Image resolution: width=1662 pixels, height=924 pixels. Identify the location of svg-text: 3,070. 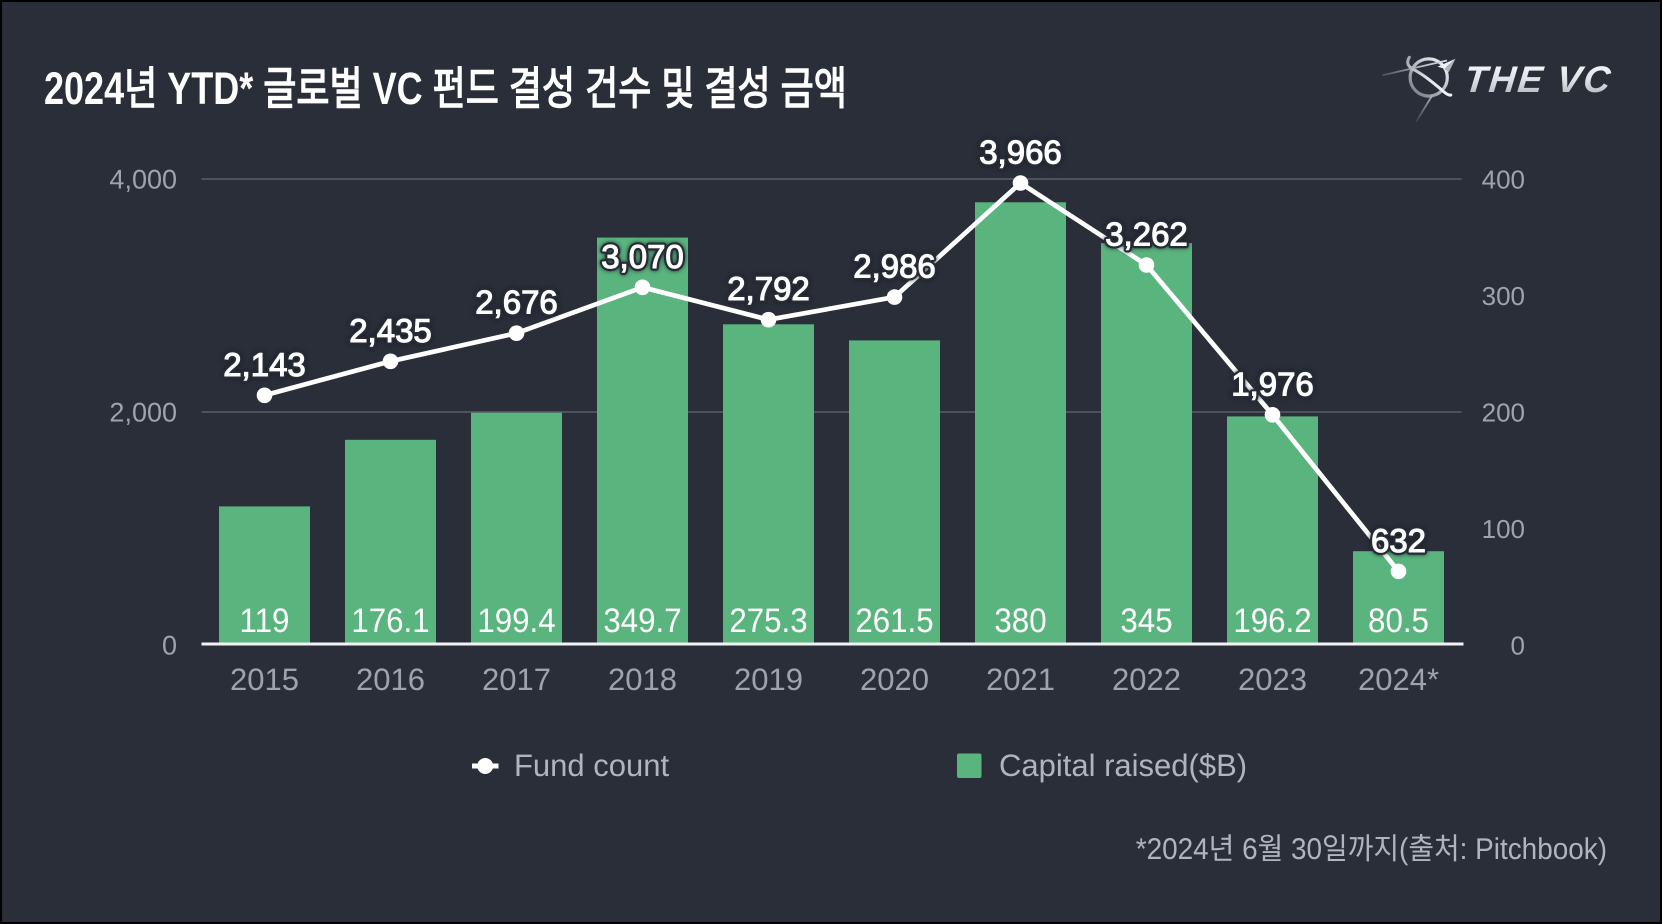
(642, 256).